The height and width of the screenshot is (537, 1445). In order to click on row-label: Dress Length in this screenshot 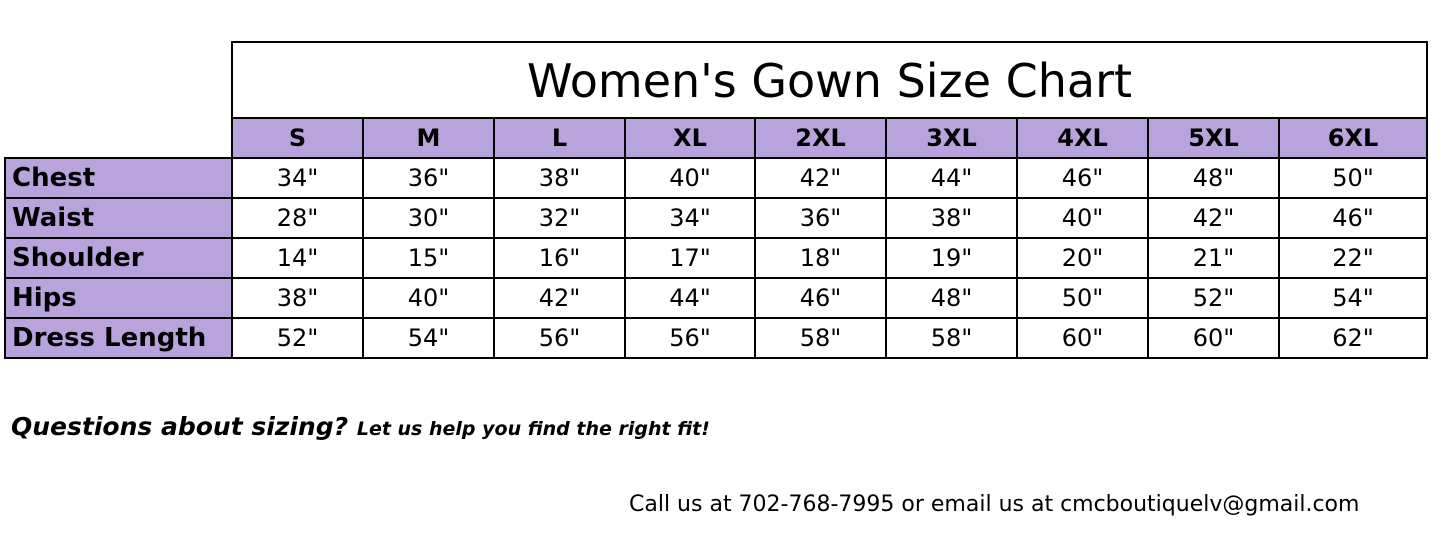, I will do `click(118, 338)`.